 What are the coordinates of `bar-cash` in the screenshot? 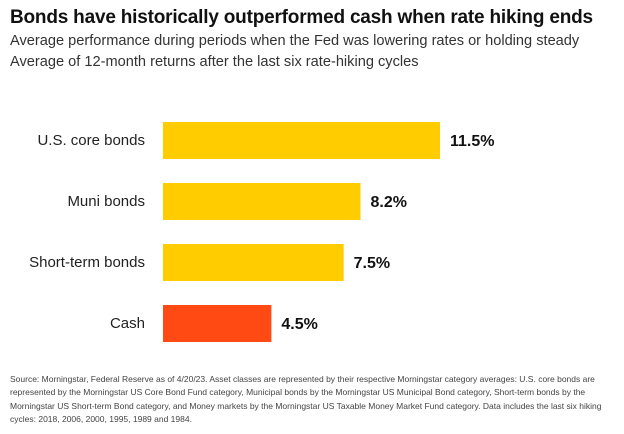 It's located at (217, 323).